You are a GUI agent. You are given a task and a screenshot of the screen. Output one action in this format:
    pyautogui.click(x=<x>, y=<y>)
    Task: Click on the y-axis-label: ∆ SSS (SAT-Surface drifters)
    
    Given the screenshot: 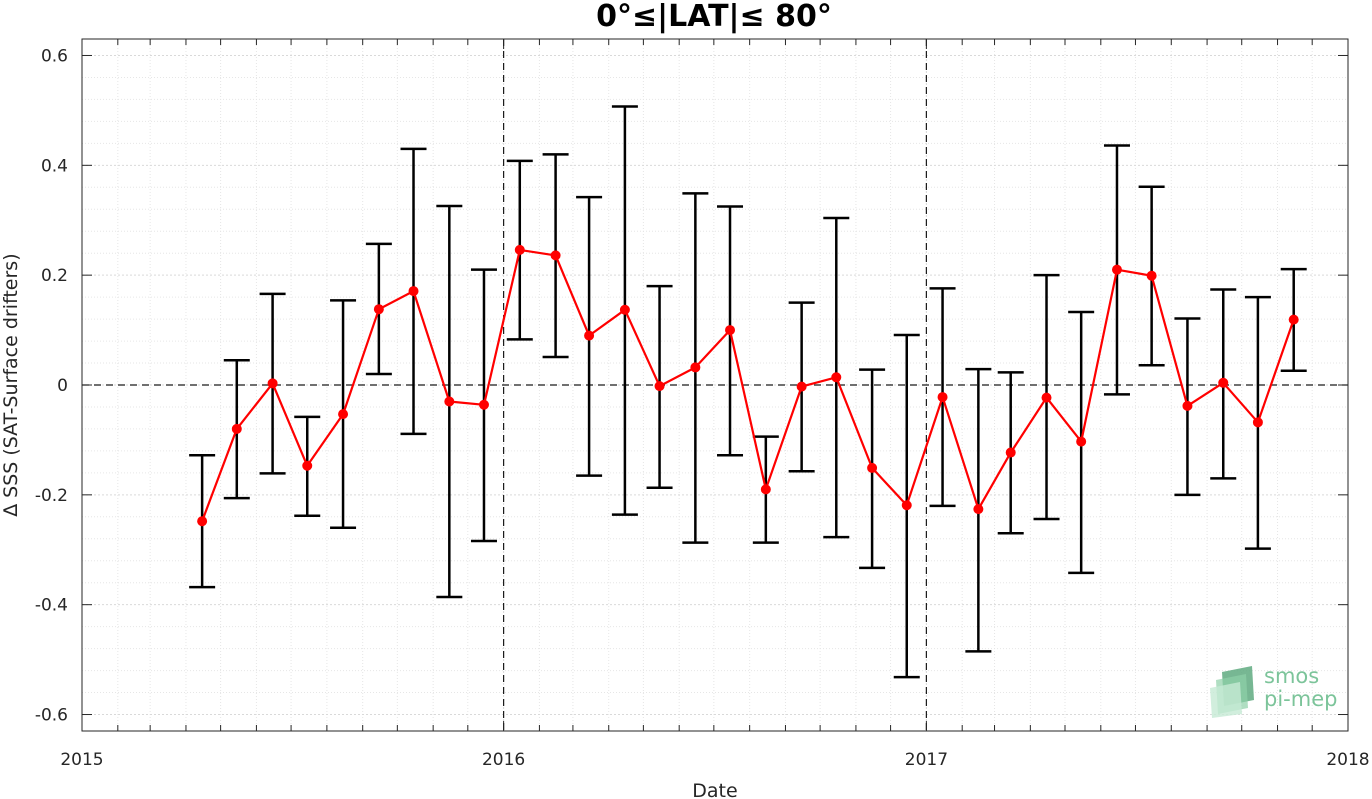 What is the action you would take?
    pyautogui.click(x=11, y=385)
    